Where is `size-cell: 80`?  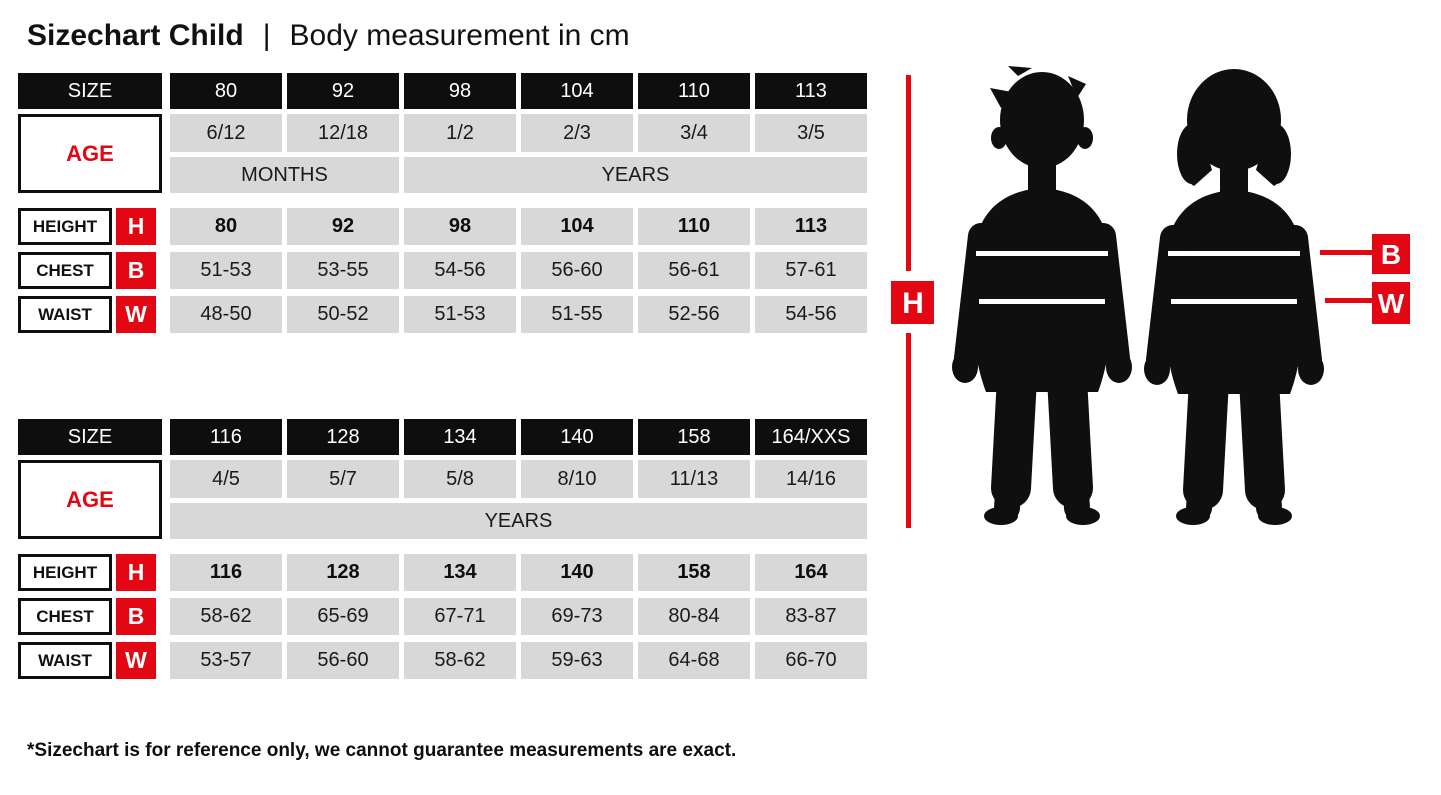
size-cell: 80 is located at coordinates (226, 91).